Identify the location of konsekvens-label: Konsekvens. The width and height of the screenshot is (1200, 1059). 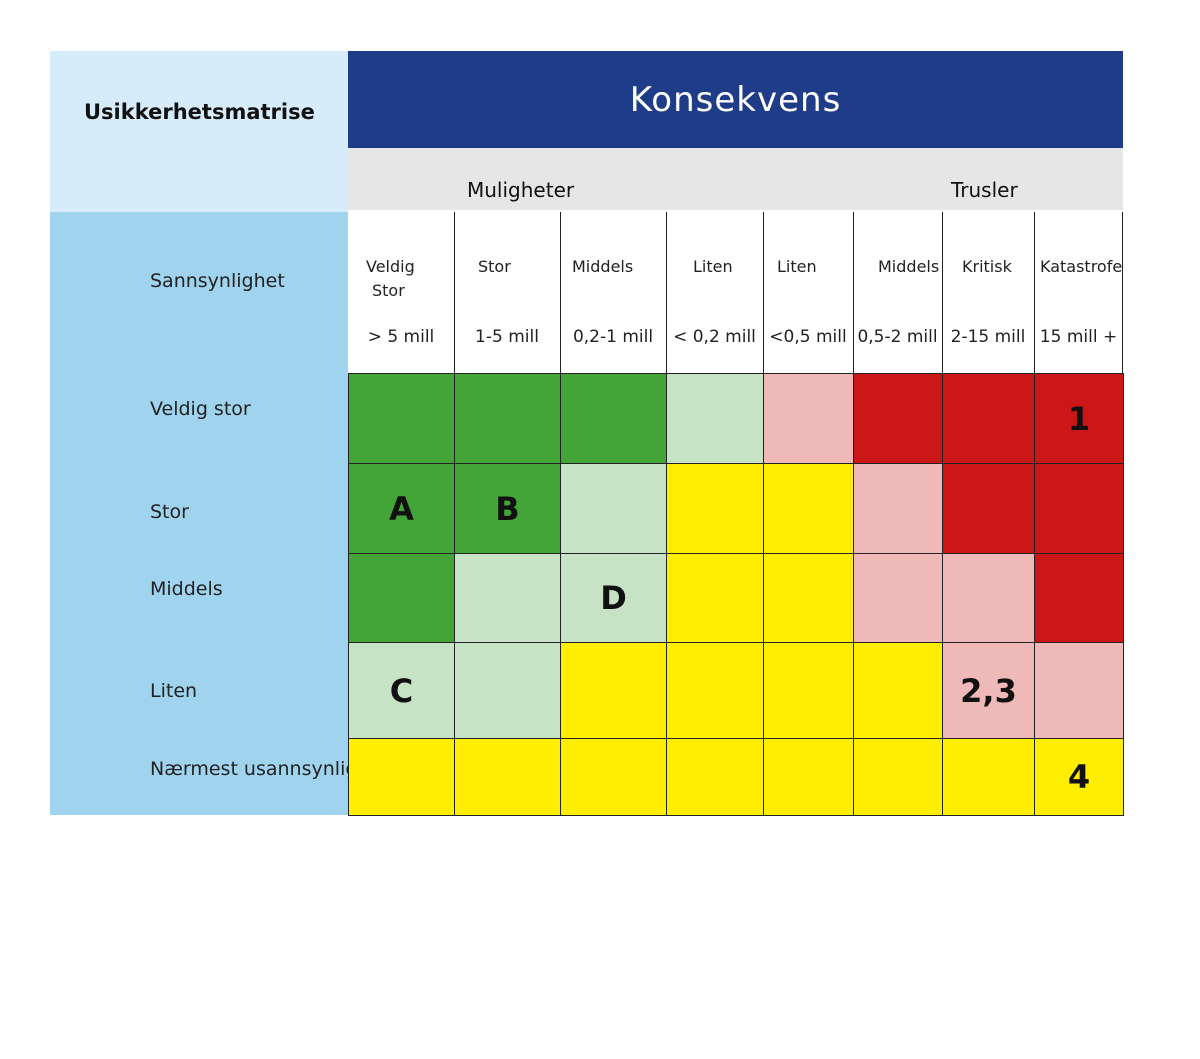
(735, 99).